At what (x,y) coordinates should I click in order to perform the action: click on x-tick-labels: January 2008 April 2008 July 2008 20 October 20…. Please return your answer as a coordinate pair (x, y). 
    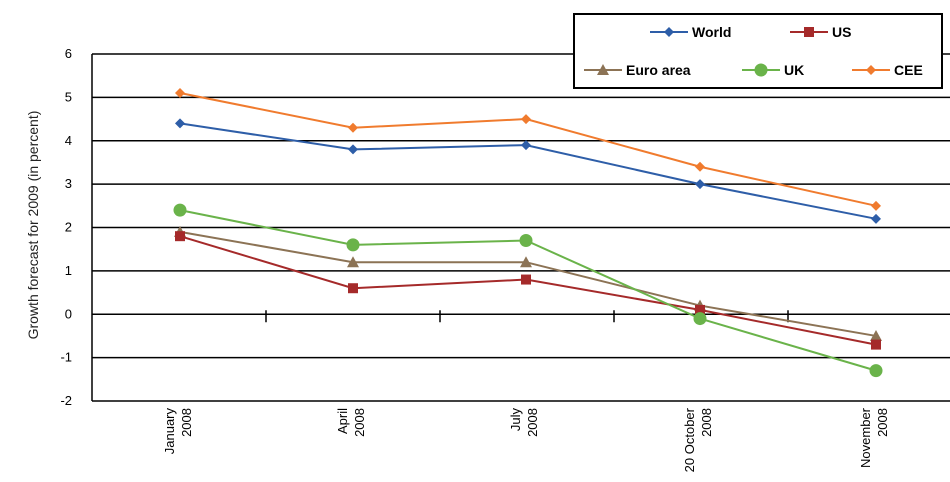
    Looking at the image, I should click on (526, 439).